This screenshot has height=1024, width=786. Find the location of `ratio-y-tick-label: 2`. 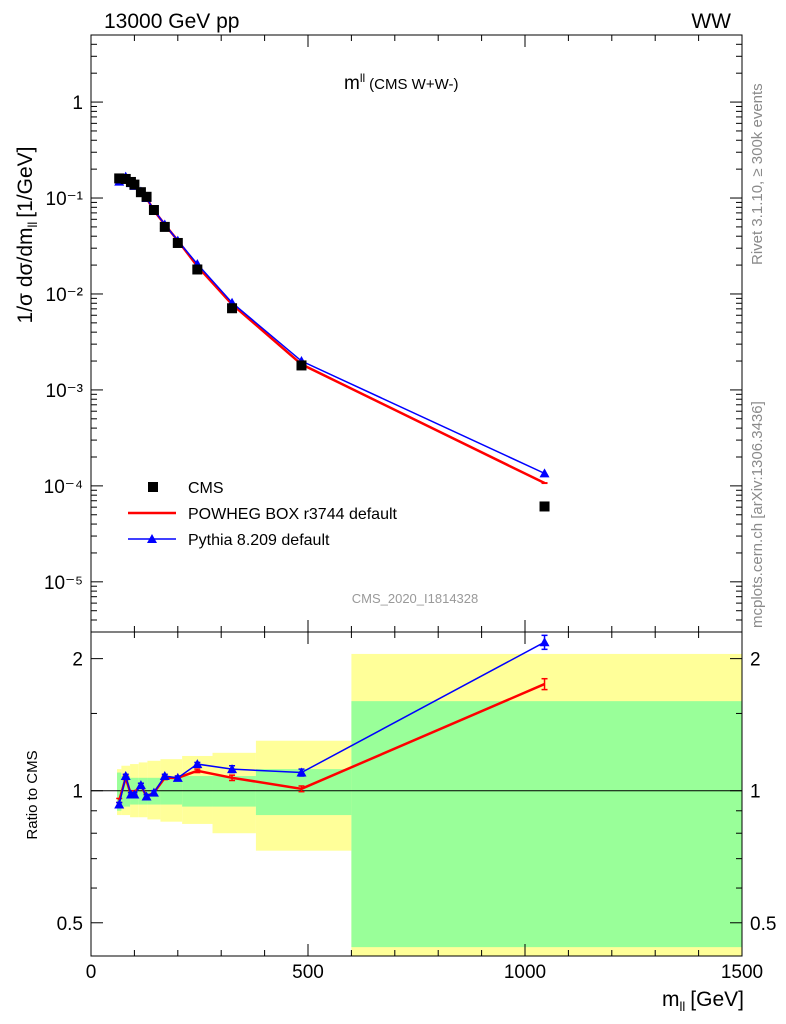

ratio-y-tick-label: 2 is located at coordinates (77, 660).